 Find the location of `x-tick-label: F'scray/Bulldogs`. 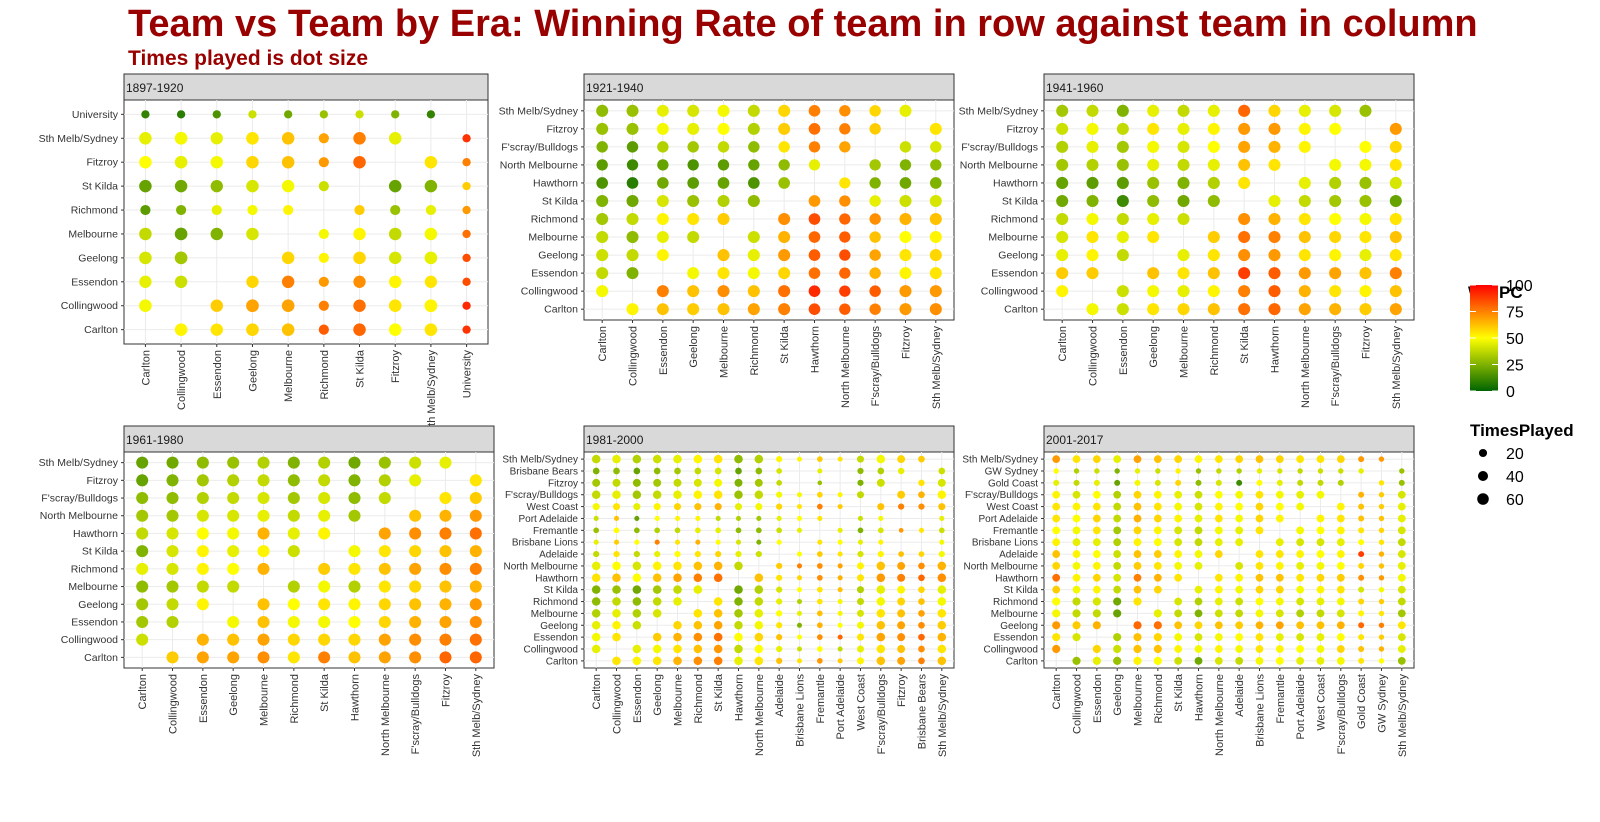

x-tick-label: F'scray/Bulldogs is located at coordinates (416, 714).